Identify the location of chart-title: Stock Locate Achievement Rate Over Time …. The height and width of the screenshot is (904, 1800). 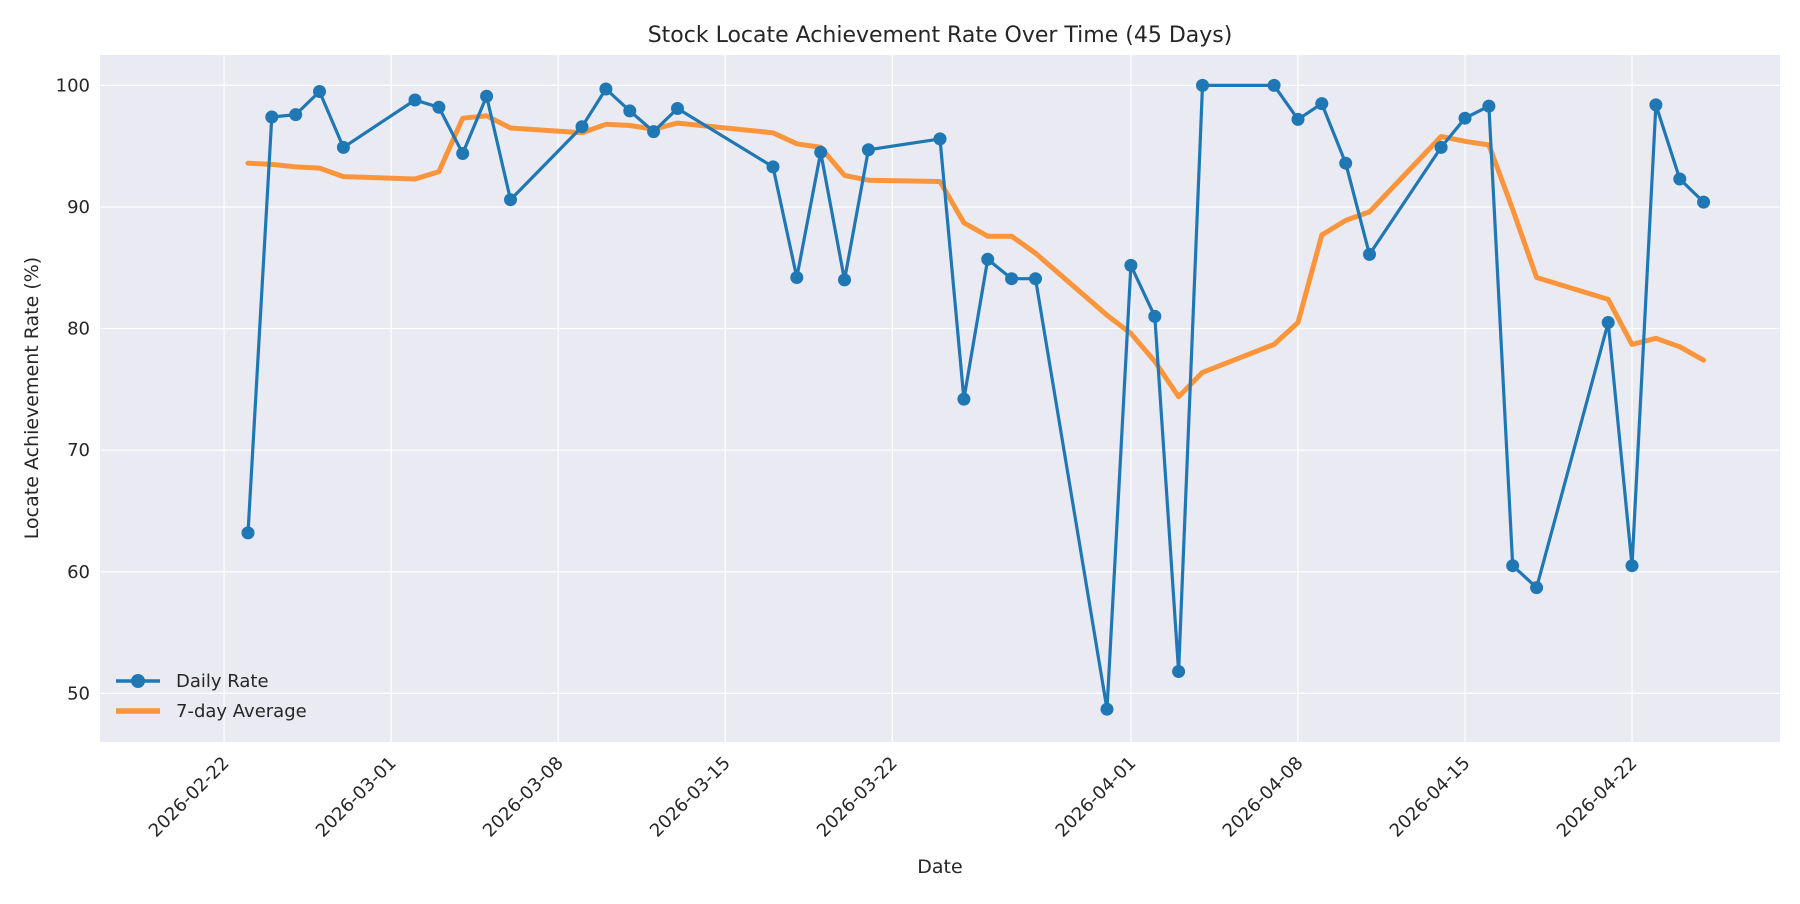
(940, 35).